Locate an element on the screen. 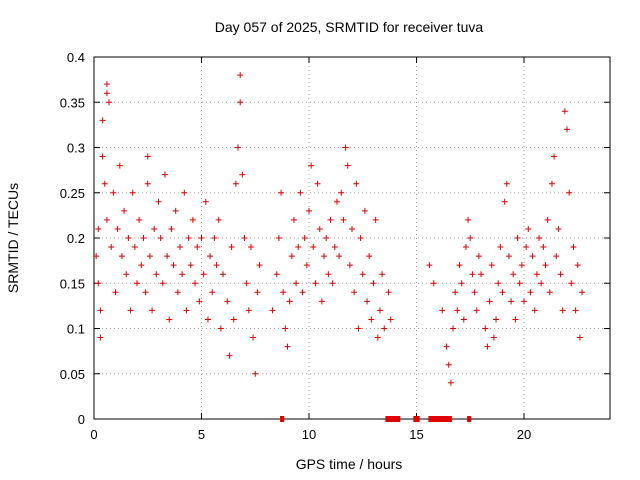  x-tick-label: 10 is located at coordinates (309, 434).